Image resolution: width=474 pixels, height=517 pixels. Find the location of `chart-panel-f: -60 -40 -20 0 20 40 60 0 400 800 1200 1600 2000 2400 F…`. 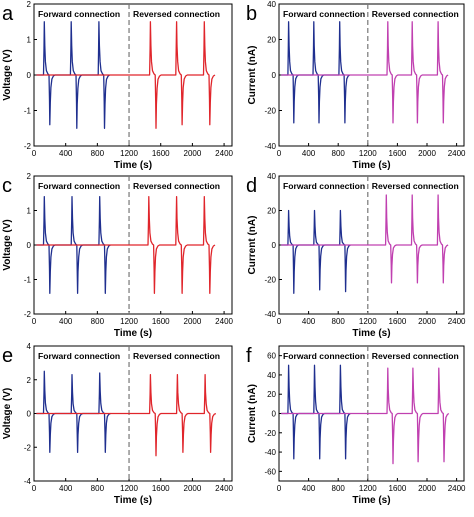

chart-panel-f: -60 -40 -20 0 20 40 60 0 400 800 1200 1600 2000 2400 F… is located at coordinates (356, 425).